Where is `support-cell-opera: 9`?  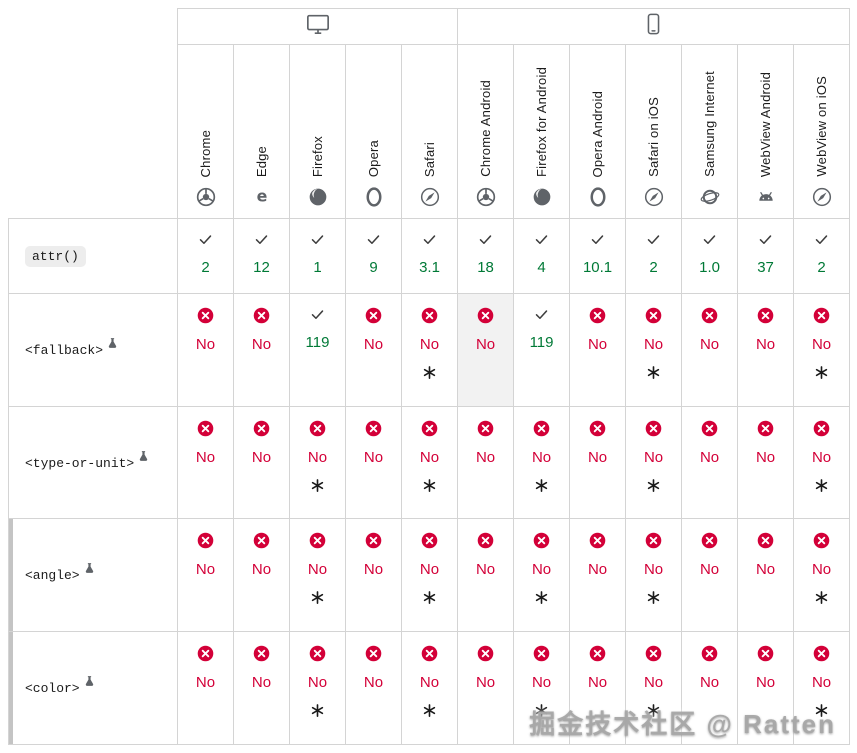
support-cell-opera: 9 is located at coordinates (373, 256).